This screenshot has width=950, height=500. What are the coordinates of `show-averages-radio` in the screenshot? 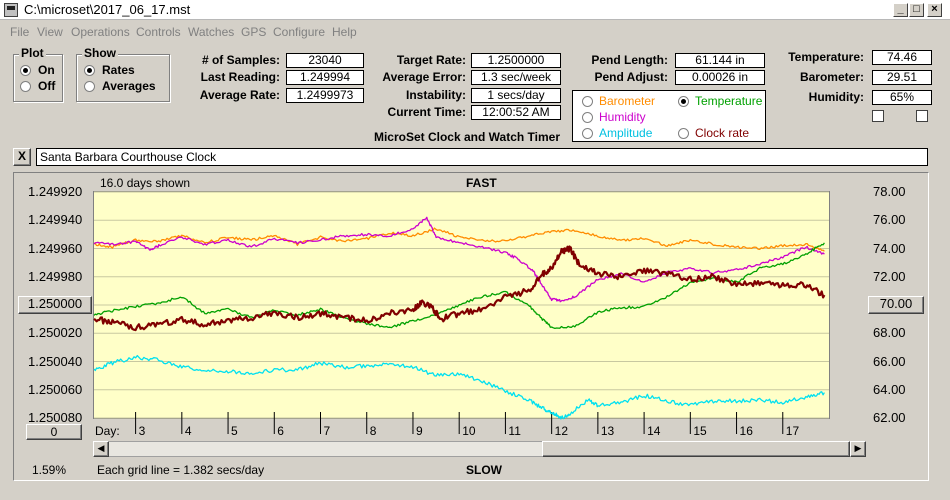 It's located at (89, 86).